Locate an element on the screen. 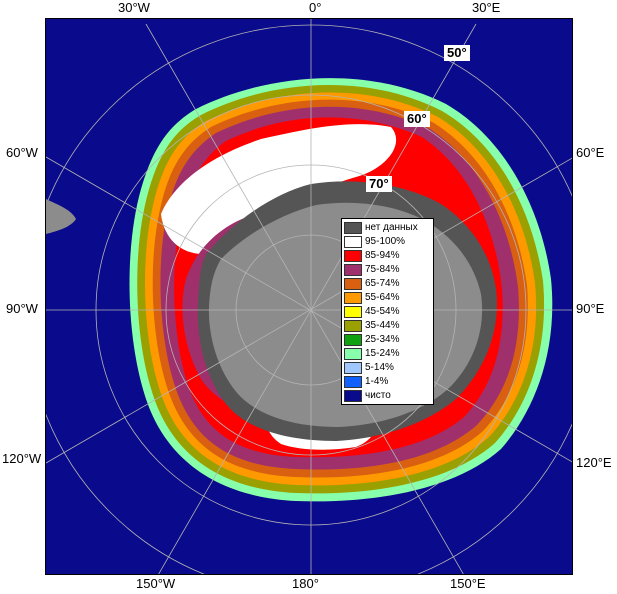 This screenshot has width=617, height=594. lon-label-90e: 90°E is located at coordinates (590, 308).